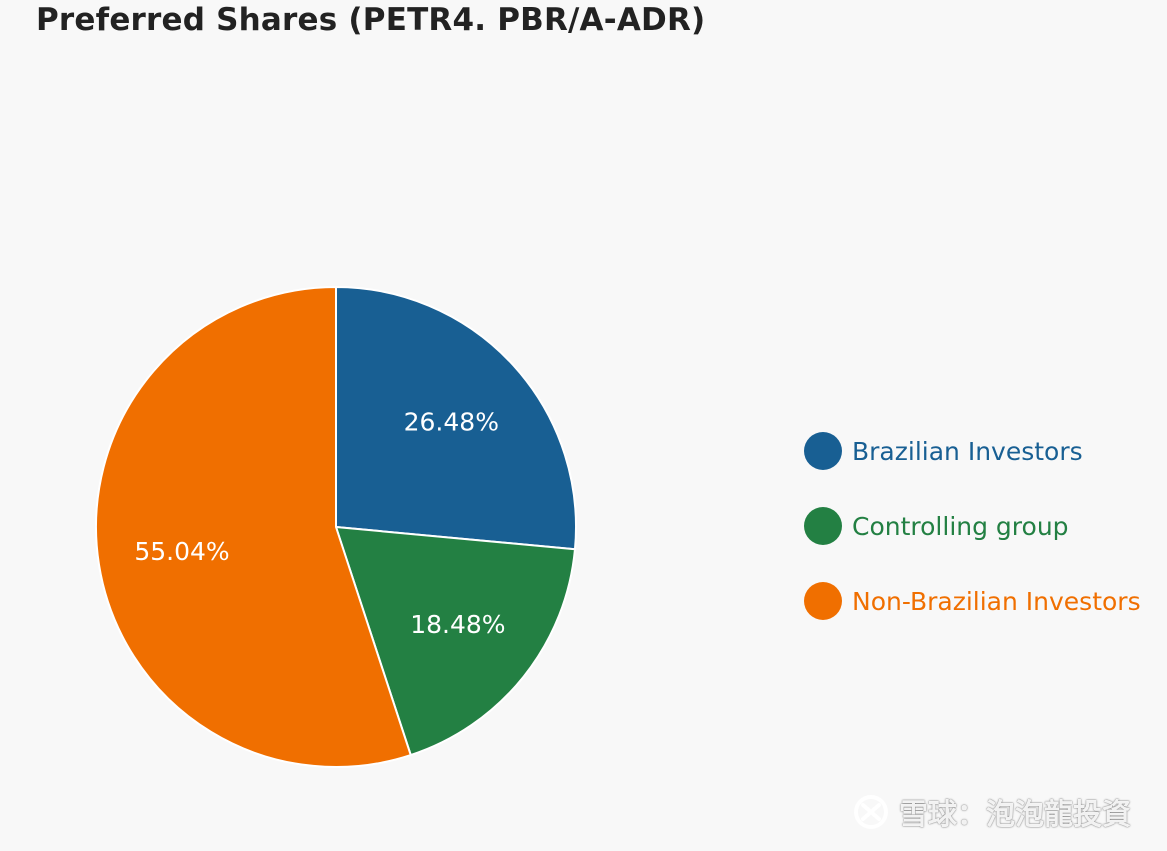 The image size is (1167, 851). Describe the element at coordinates (451, 421) in the screenshot. I see `slice-label-brazilian-investors: 26.48%` at that location.